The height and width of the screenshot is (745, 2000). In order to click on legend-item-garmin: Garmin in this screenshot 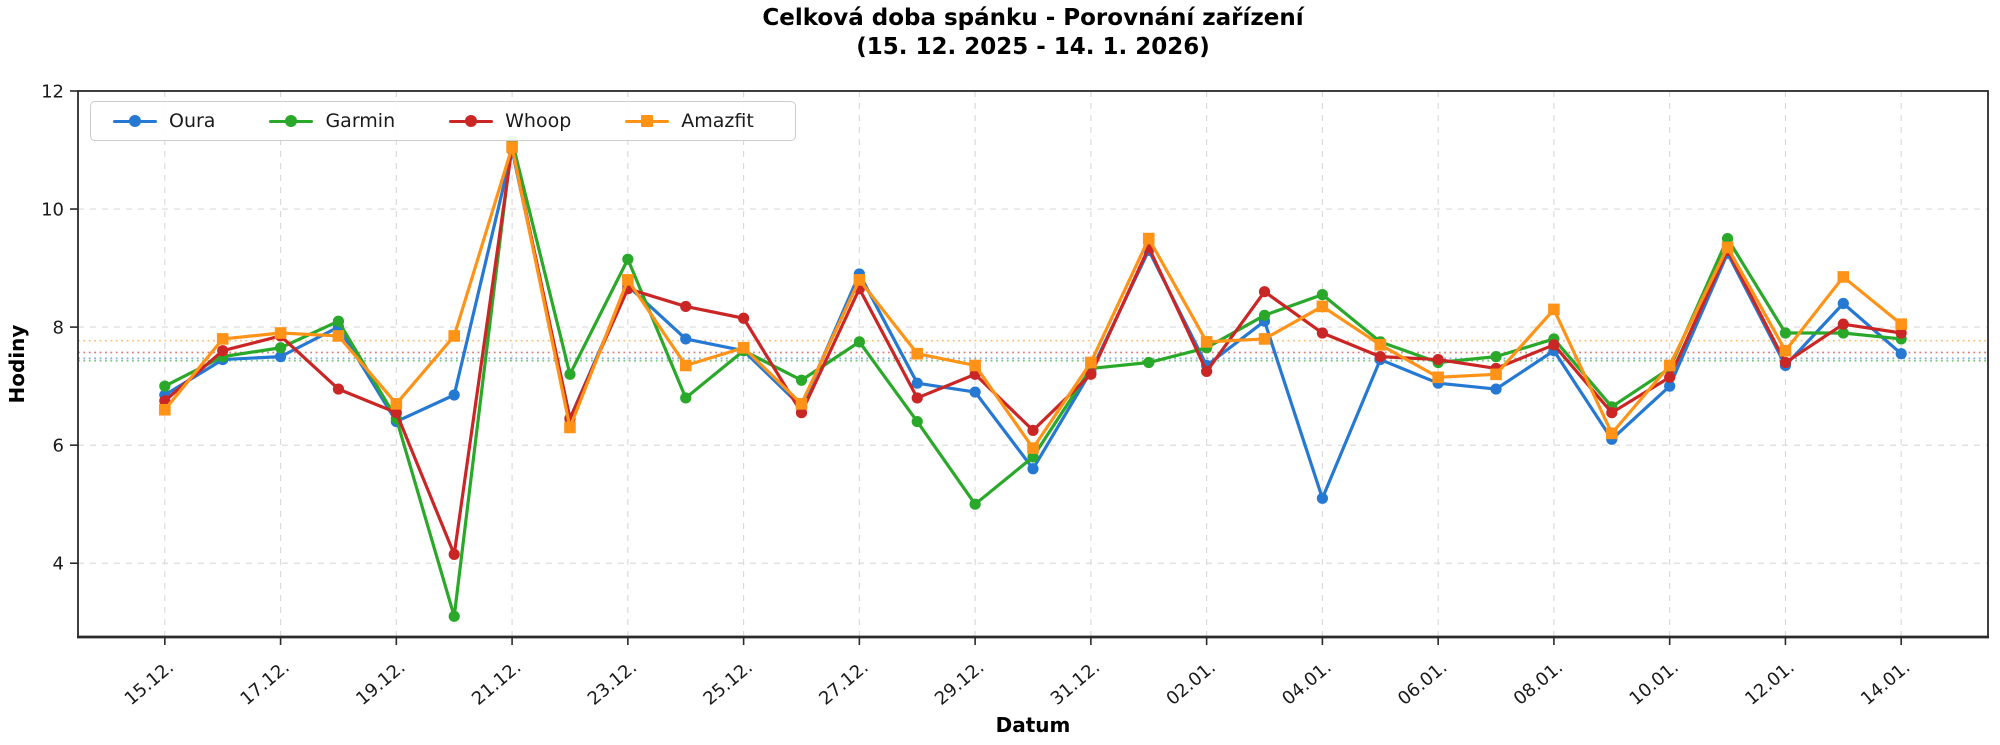, I will do `click(332, 121)`.